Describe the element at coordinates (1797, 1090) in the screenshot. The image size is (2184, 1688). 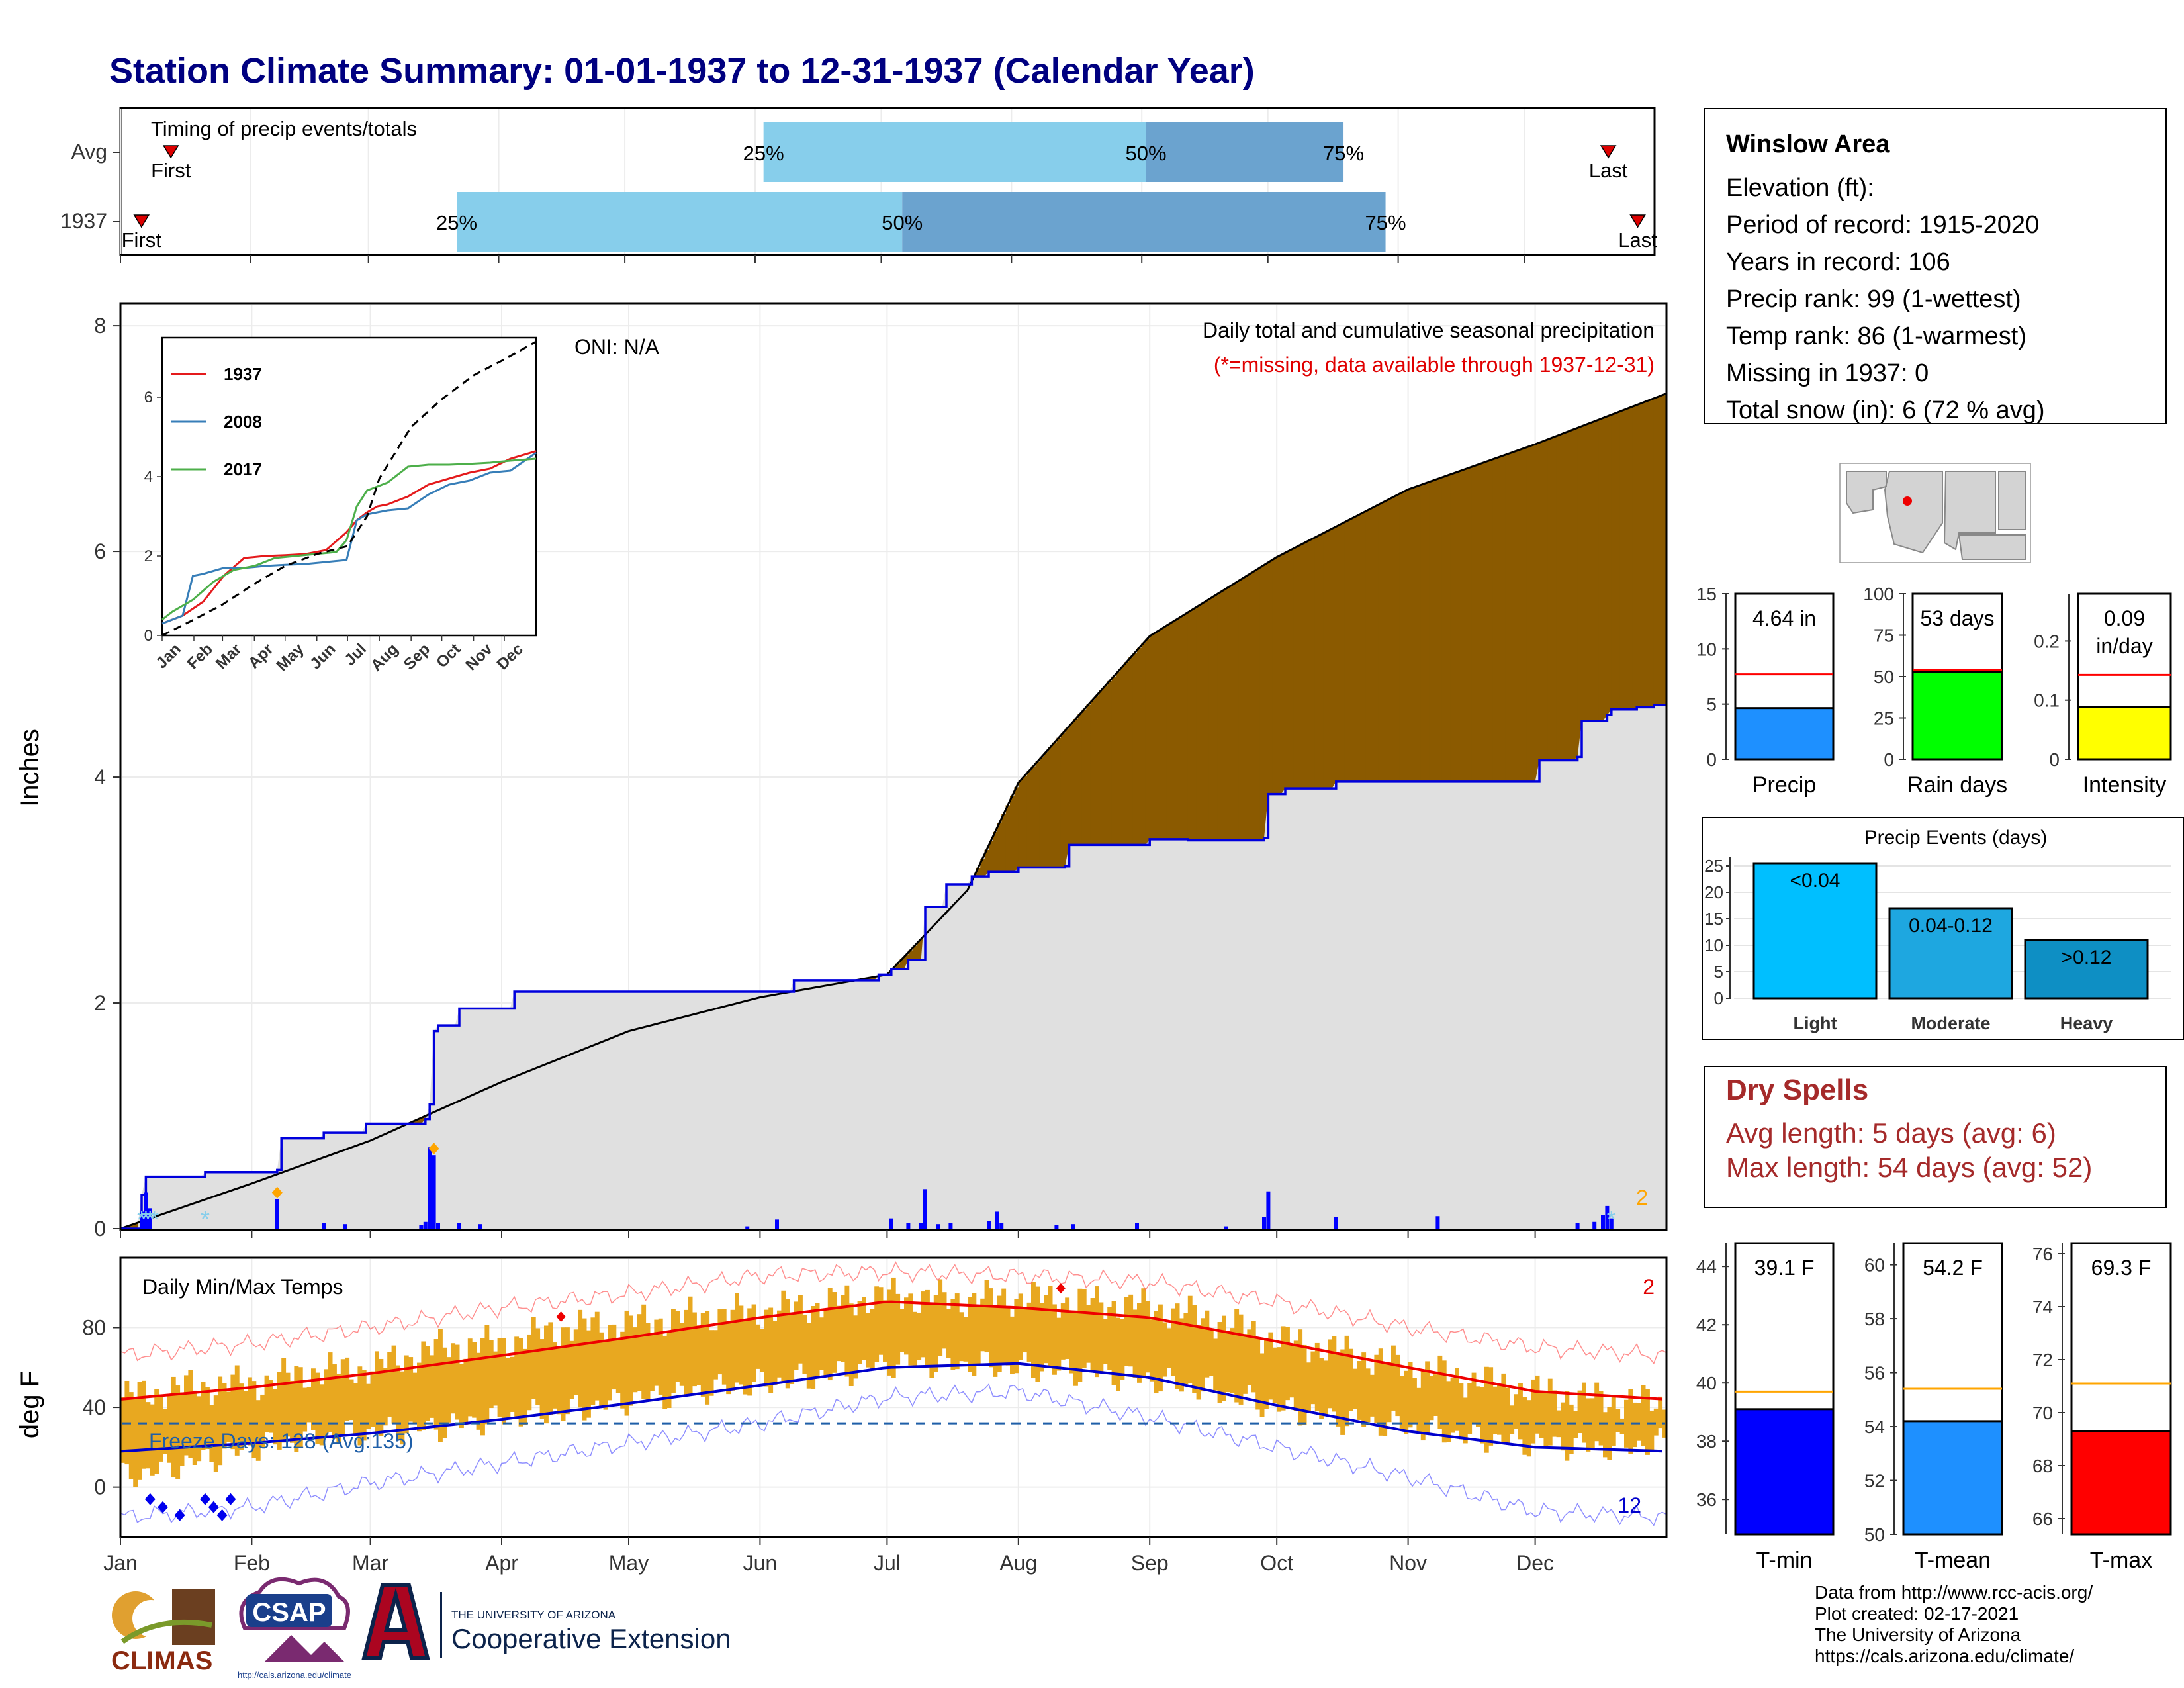
I see `dry-spells-title: Dry Spells` at that location.